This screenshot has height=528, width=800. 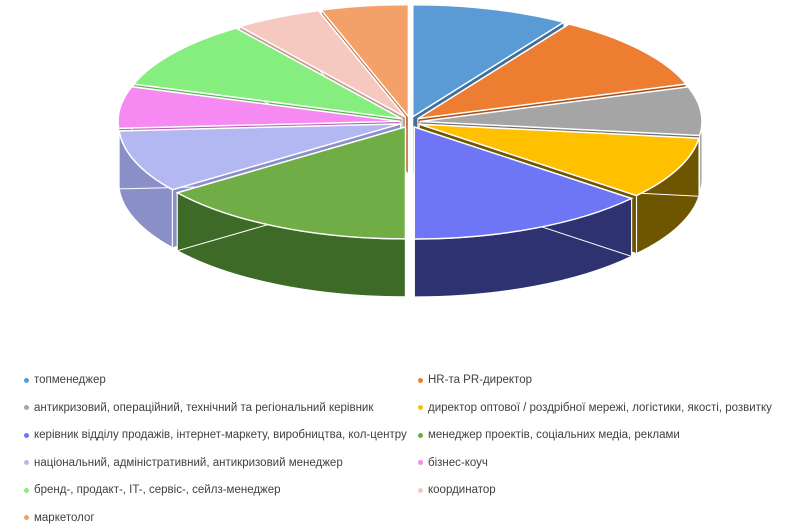 What do you see at coordinates (64, 517) in the screenshot?
I see `legend-label-11: маркетолог` at bounding box center [64, 517].